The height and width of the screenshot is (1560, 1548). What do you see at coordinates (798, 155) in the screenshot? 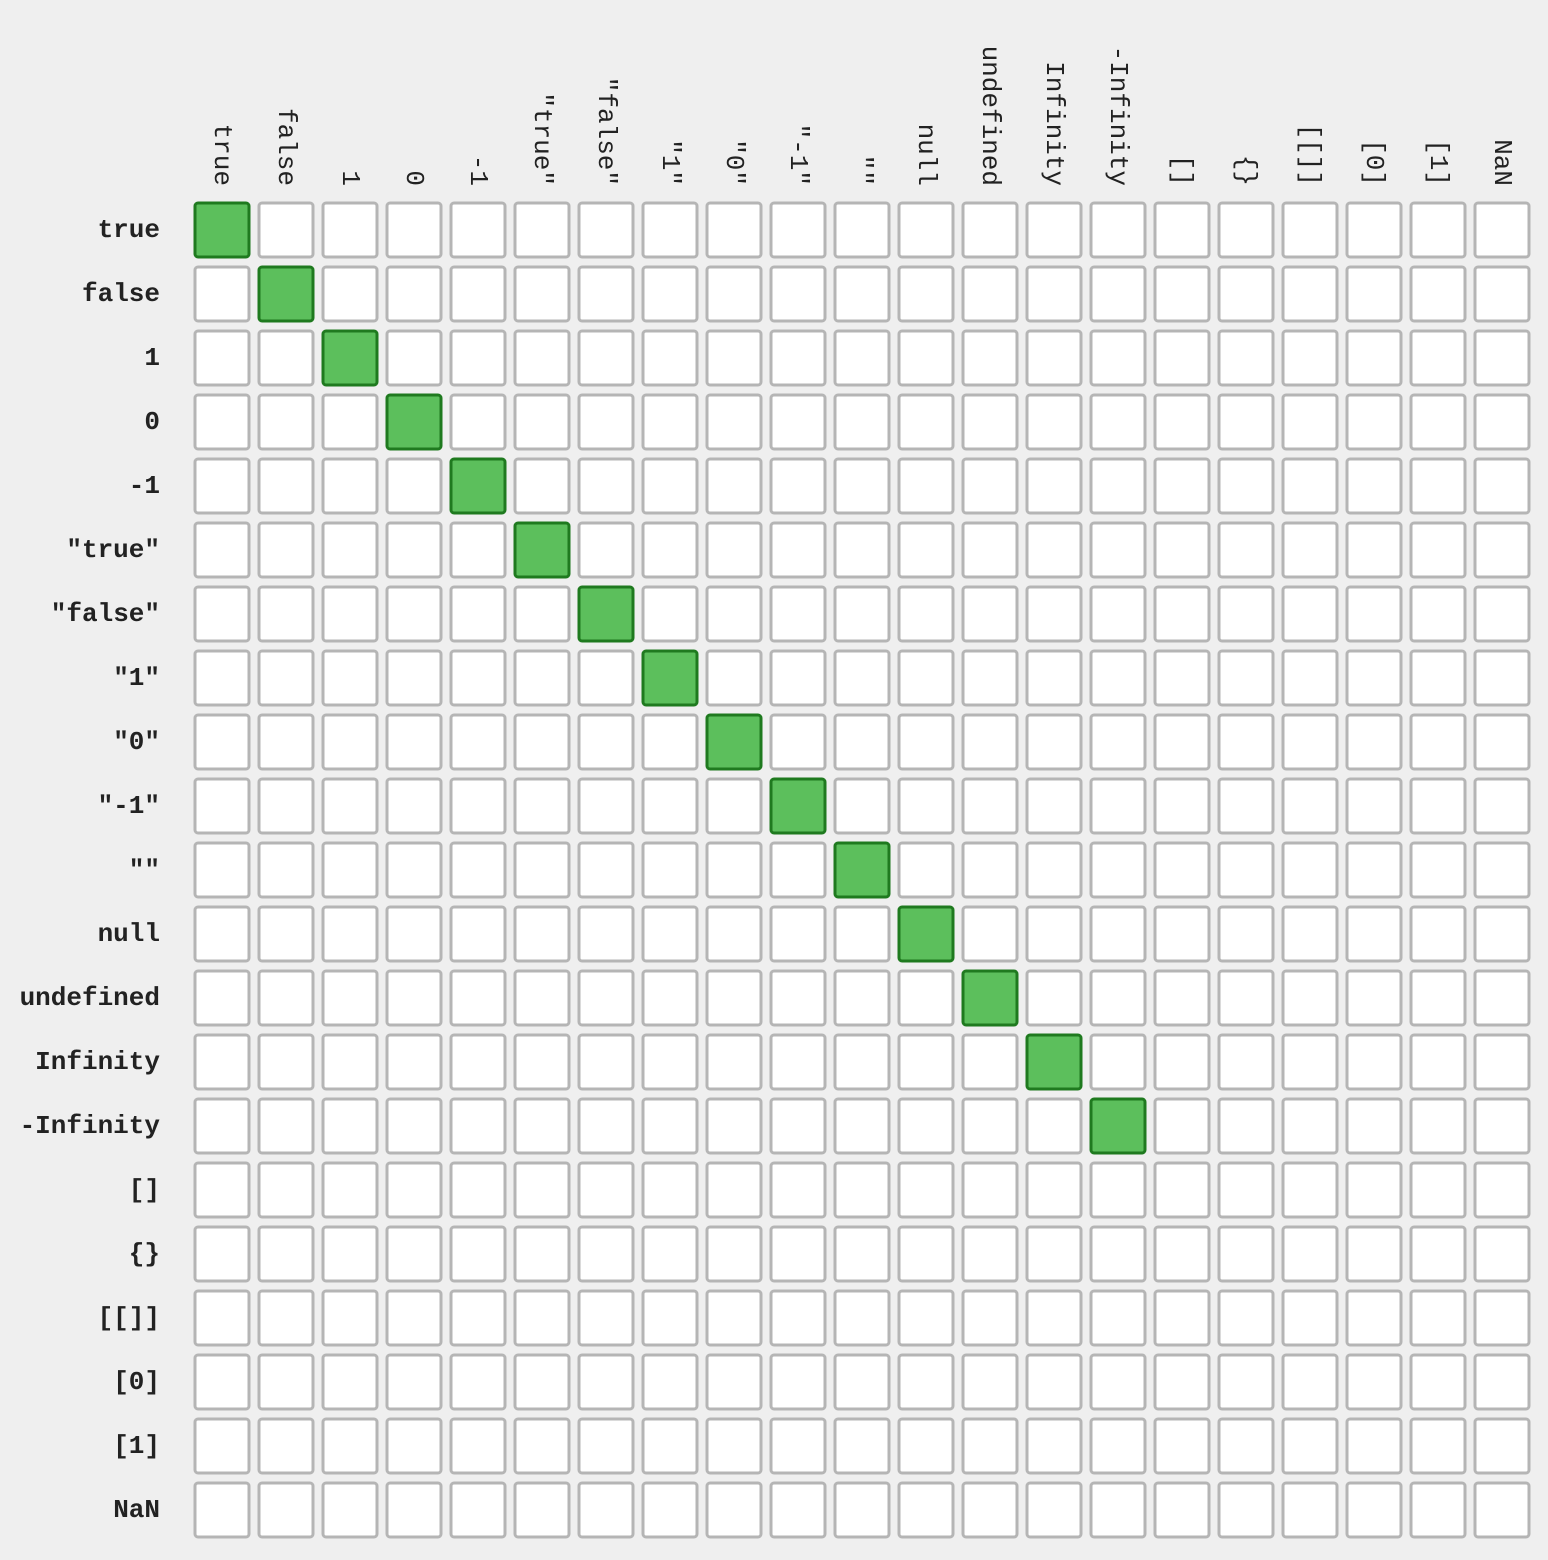
I see `column-label: "-1"` at bounding box center [798, 155].